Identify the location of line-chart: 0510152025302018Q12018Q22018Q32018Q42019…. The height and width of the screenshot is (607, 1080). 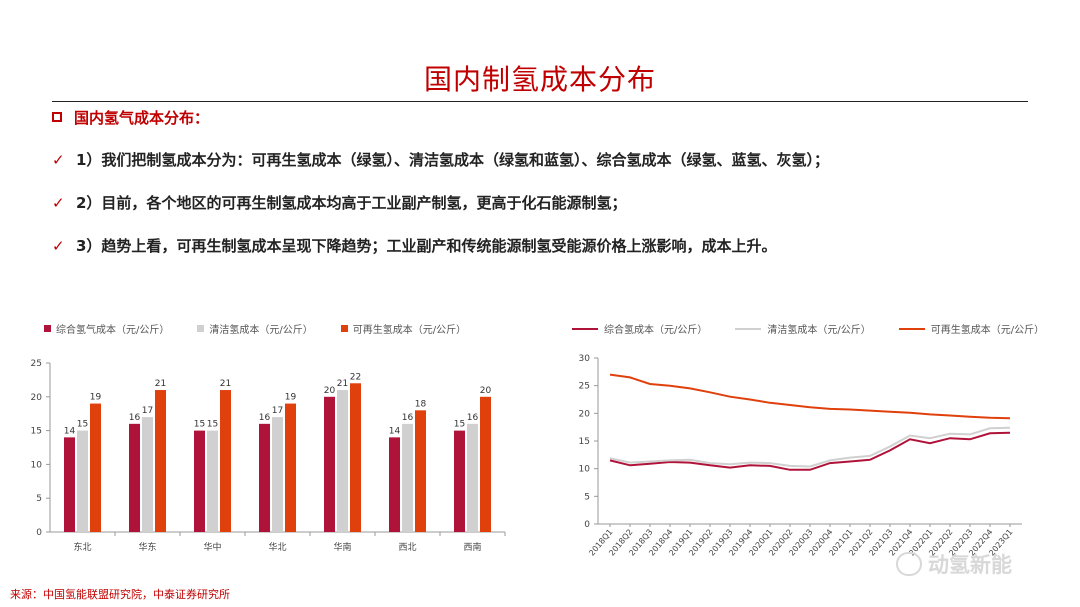
(800, 456).